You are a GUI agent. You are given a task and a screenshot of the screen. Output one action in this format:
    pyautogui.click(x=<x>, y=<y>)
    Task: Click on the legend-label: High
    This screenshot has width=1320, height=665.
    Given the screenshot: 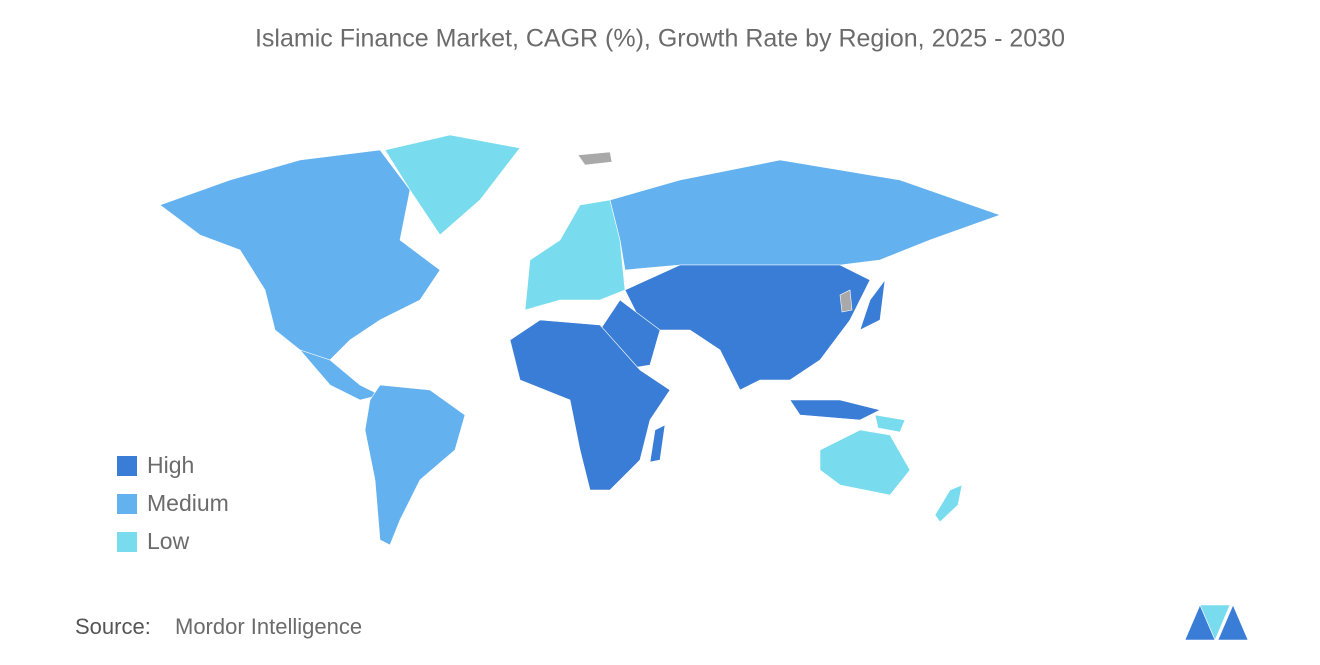 What is the action you would take?
    pyautogui.click(x=170, y=465)
    